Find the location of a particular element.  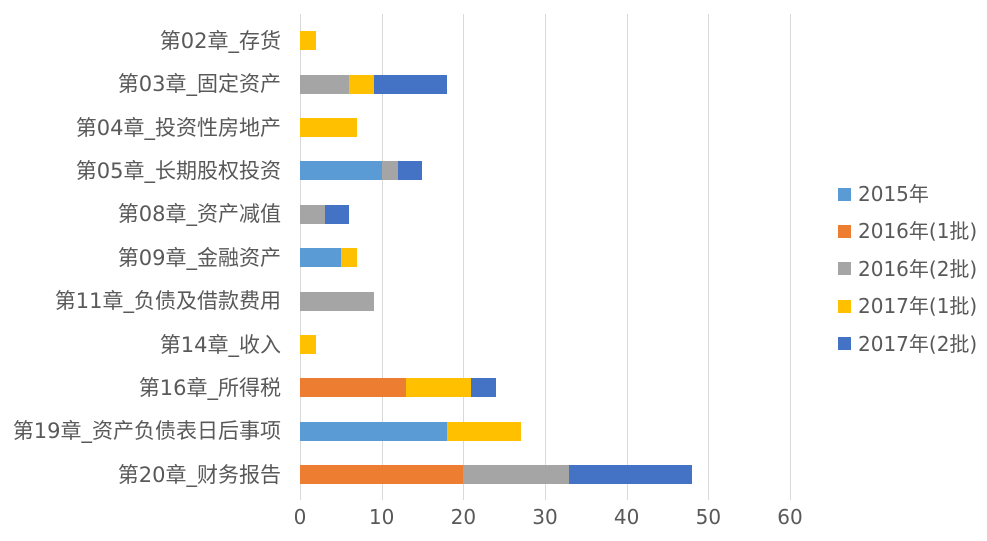

legend-item: 2017年(2批) is located at coordinates (907, 344).